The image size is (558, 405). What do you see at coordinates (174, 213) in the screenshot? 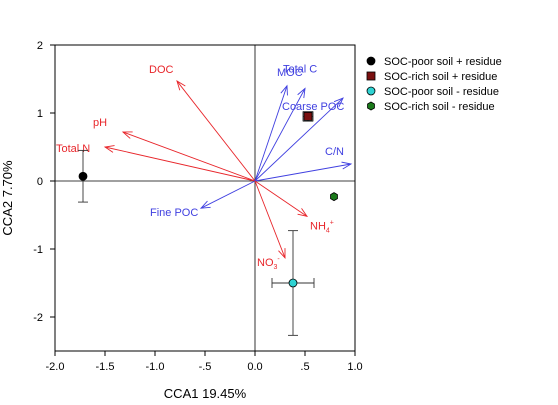
I see `vector-label: Fine POC` at bounding box center [174, 213].